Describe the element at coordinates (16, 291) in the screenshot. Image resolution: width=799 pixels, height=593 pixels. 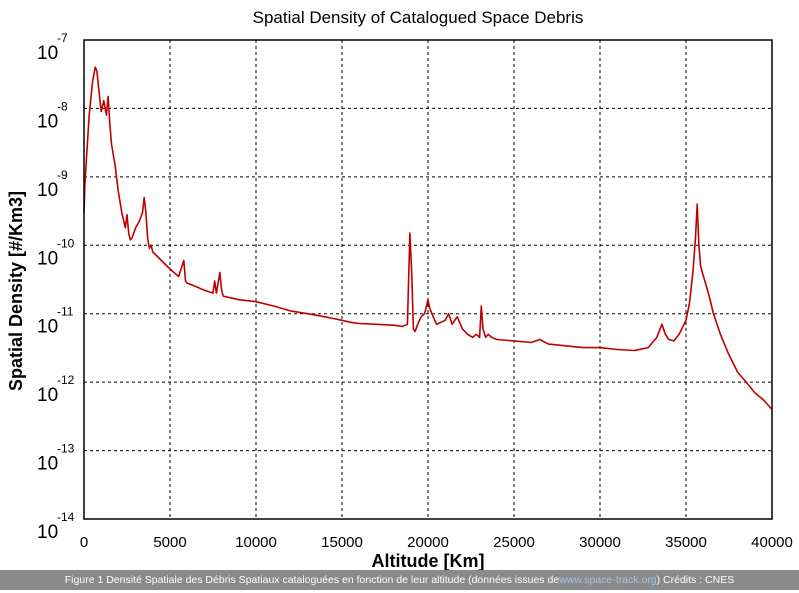
I see `y-axis-label: Spatial Density [#/Km3]` at that location.